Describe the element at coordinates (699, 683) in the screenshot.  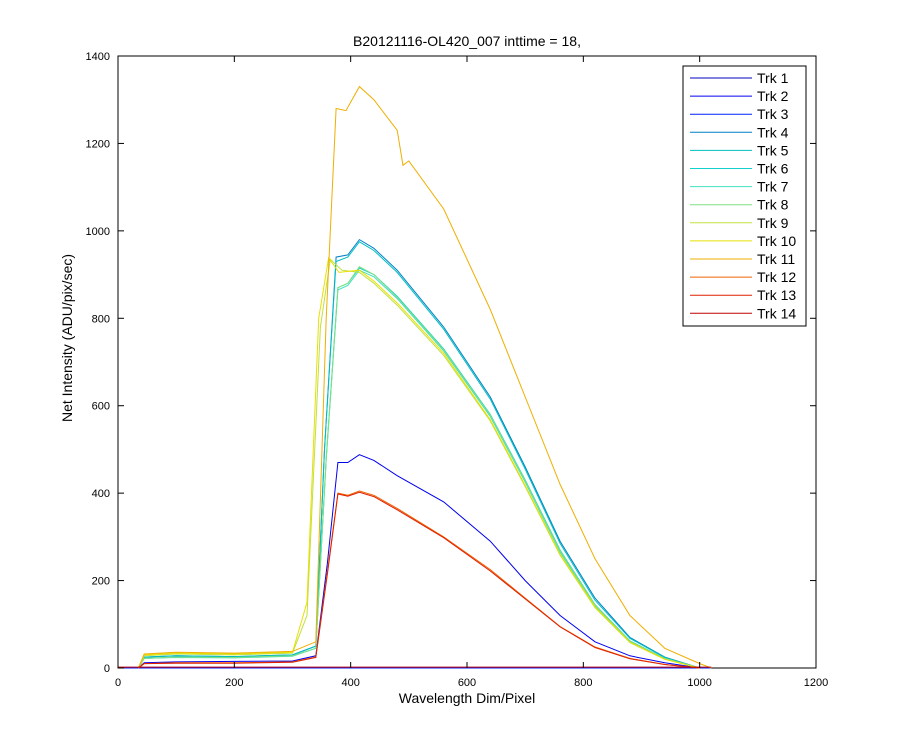
I see `x-tick-label: 1000` at that location.